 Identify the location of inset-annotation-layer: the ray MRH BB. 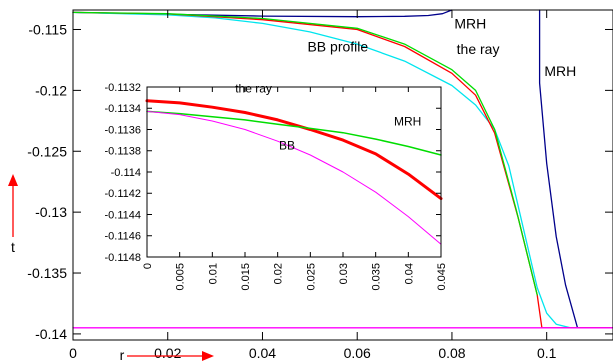
(328, 116).